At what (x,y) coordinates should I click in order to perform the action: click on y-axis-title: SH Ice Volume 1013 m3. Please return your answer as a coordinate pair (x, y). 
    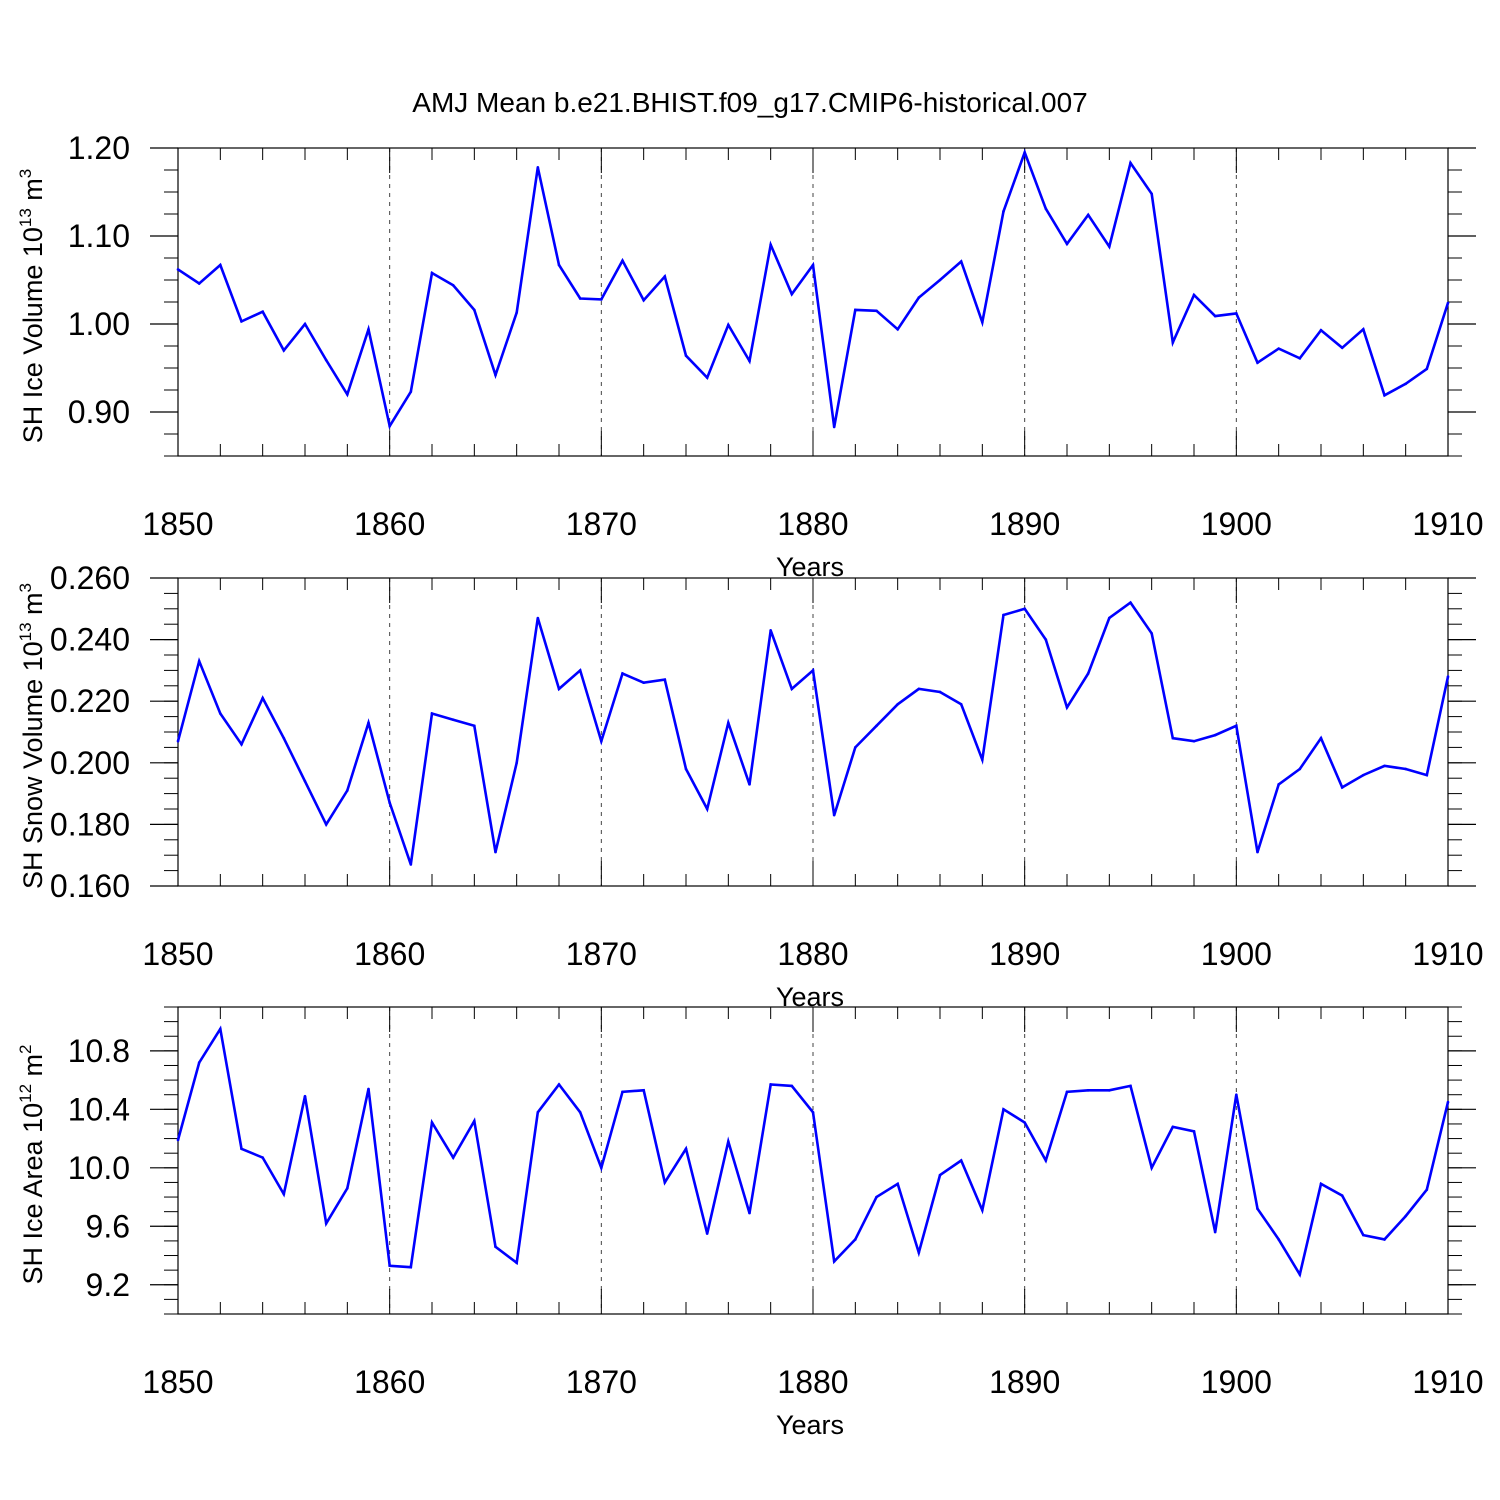
    Looking at the image, I should click on (32, 306).